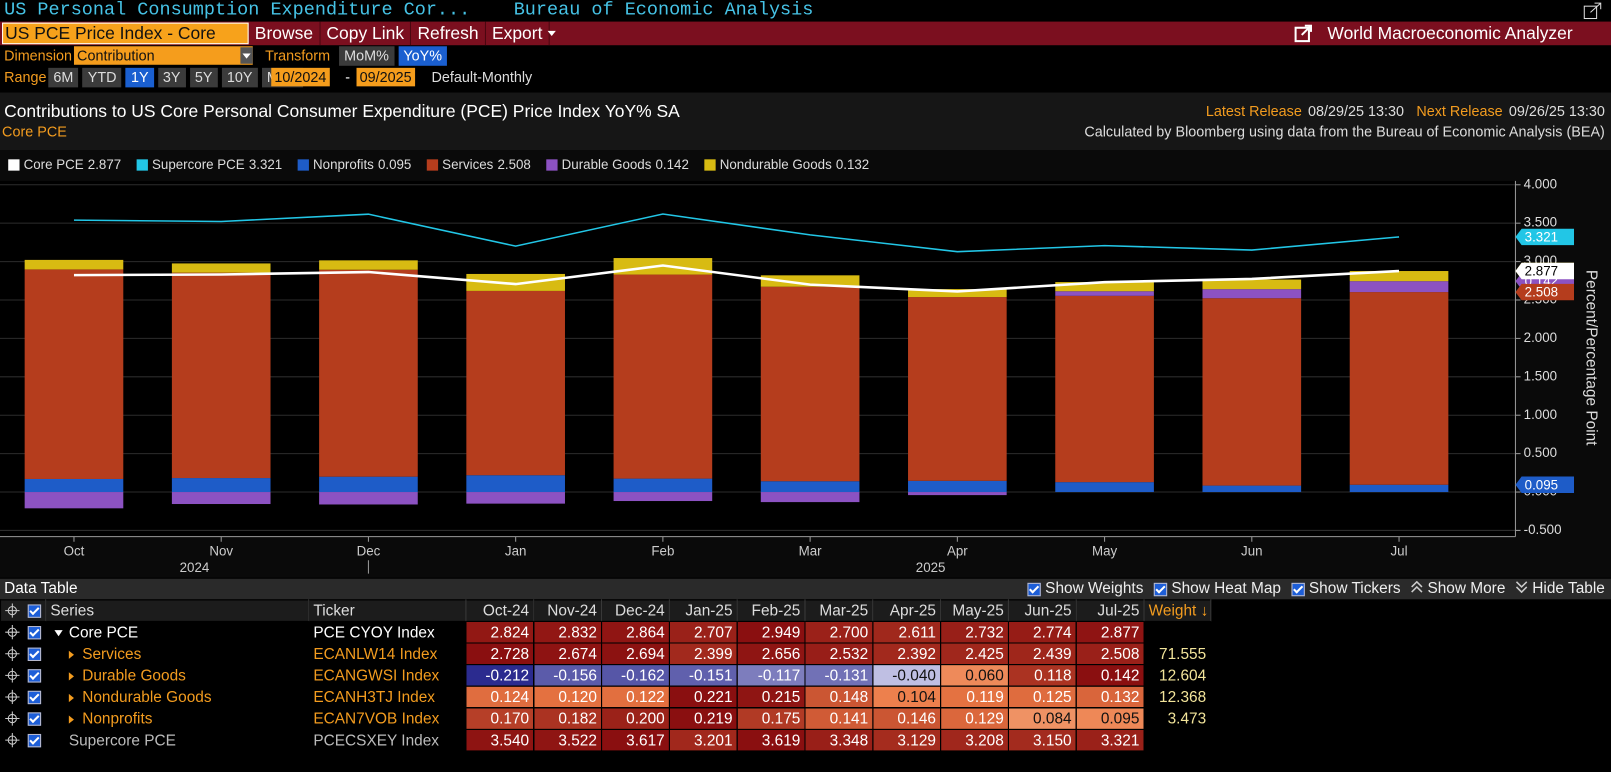 The image size is (1611, 772). Describe the element at coordinates (1450, 33) in the screenshot. I see `app-name: World Macroeconomic Analyzer` at that location.